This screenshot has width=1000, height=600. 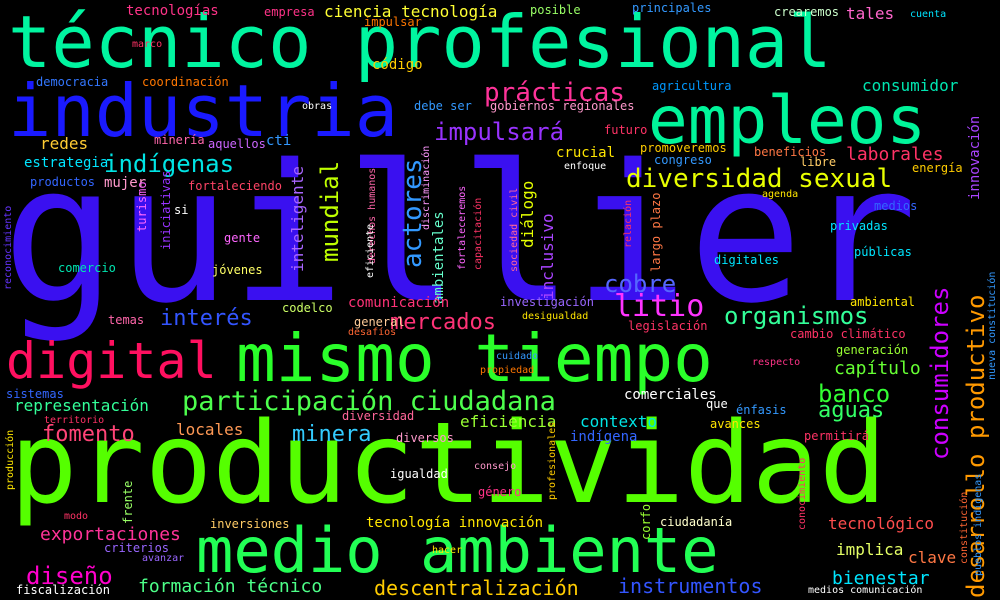 What do you see at coordinates (69, 576) in the screenshot?
I see `cloud-word: diseño` at bounding box center [69, 576].